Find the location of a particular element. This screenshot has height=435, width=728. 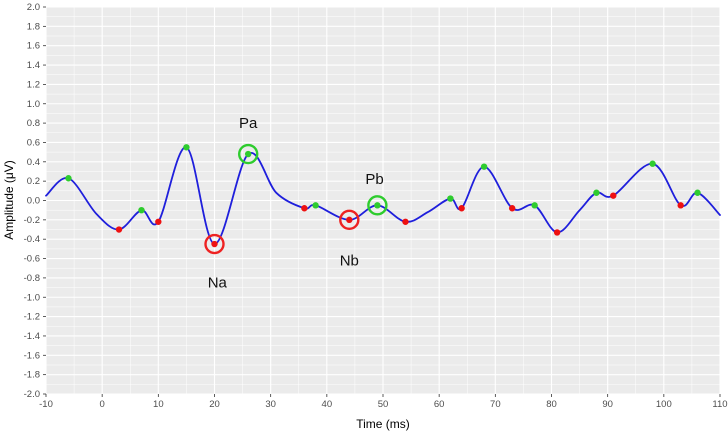

y-tick-label: -1.0 is located at coordinates (32, 297).